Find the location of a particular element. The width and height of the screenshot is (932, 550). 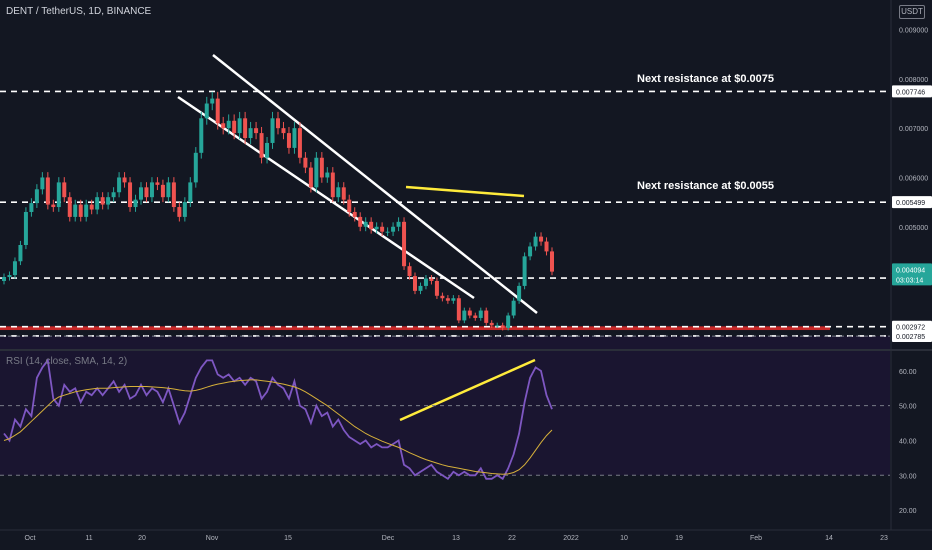

countdown-badge: 03:03:14 is located at coordinates (909, 280).